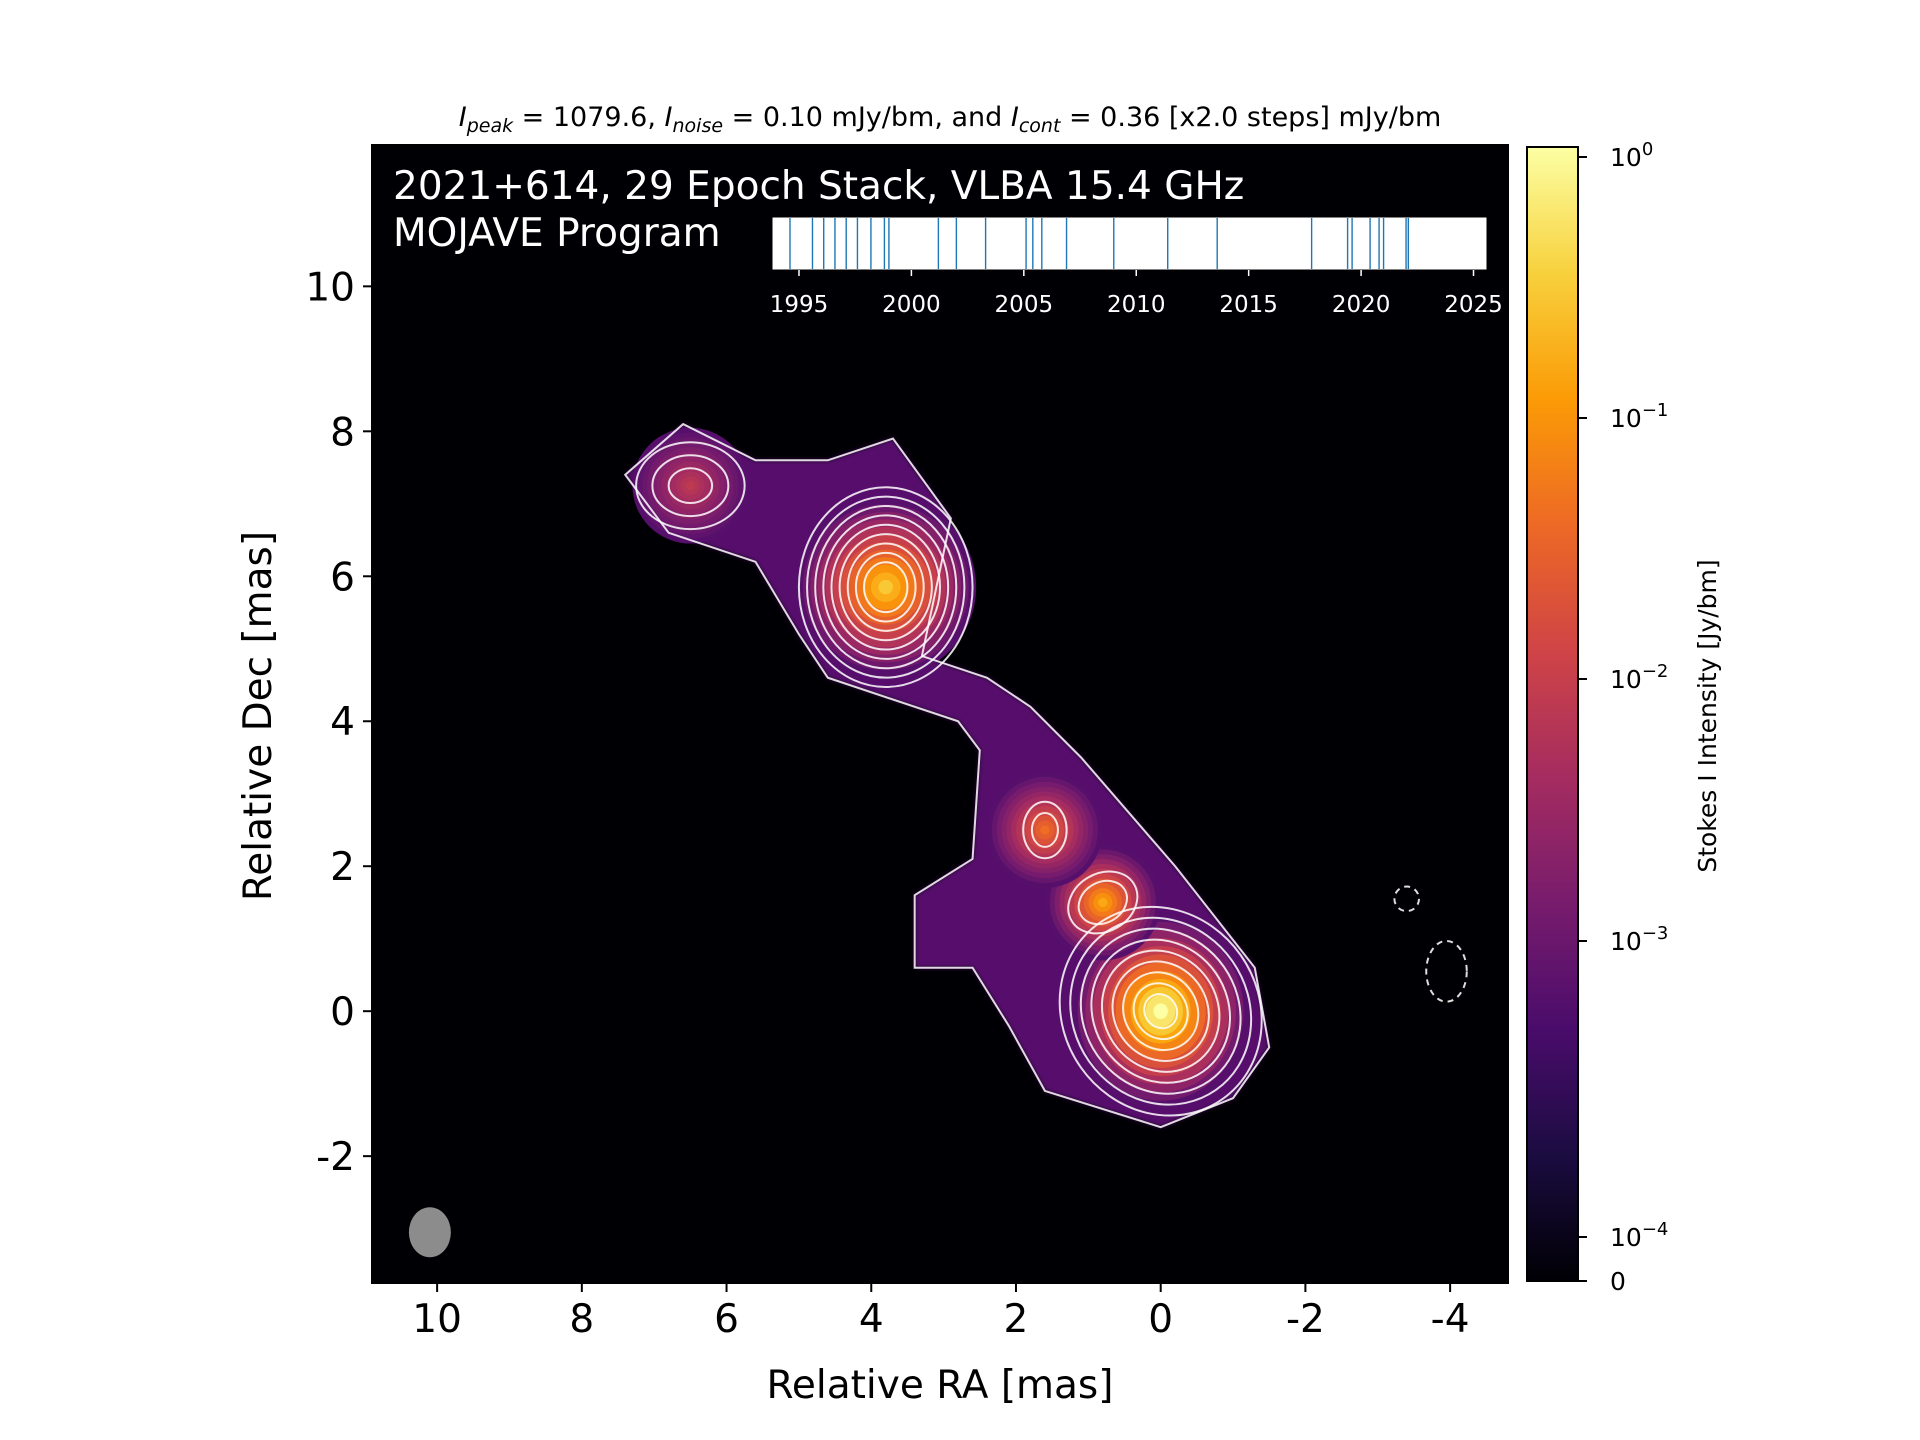 This screenshot has width=1920, height=1440. Describe the element at coordinates (726, 1319) in the screenshot. I see `x-tick-label: 6` at that location.